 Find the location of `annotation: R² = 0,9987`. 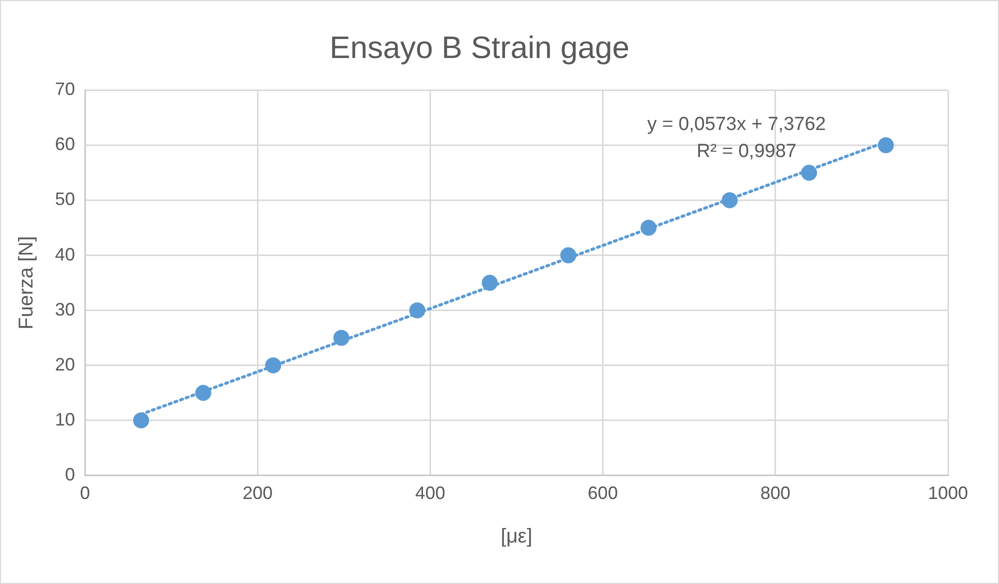

annotation: R² = 0,9987 is located at coordinates (746, 151).